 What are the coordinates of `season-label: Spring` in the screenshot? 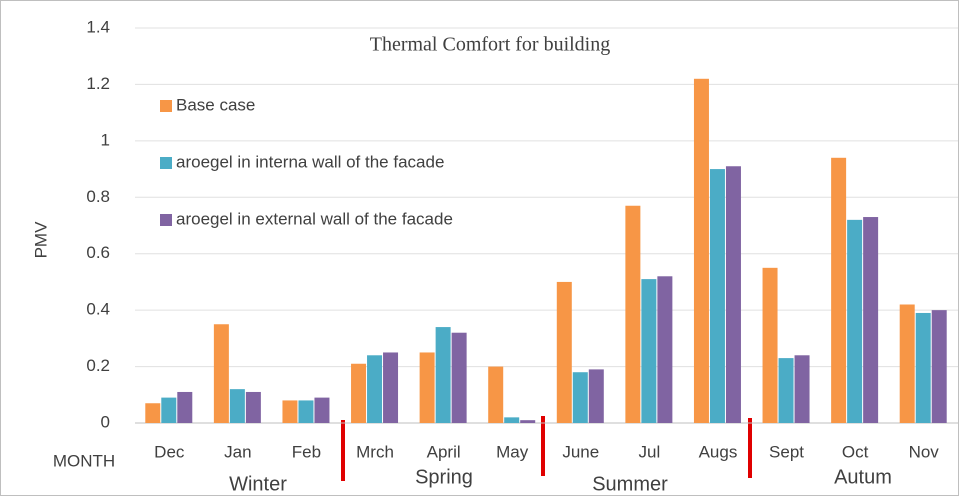 It's located at (444, 477).